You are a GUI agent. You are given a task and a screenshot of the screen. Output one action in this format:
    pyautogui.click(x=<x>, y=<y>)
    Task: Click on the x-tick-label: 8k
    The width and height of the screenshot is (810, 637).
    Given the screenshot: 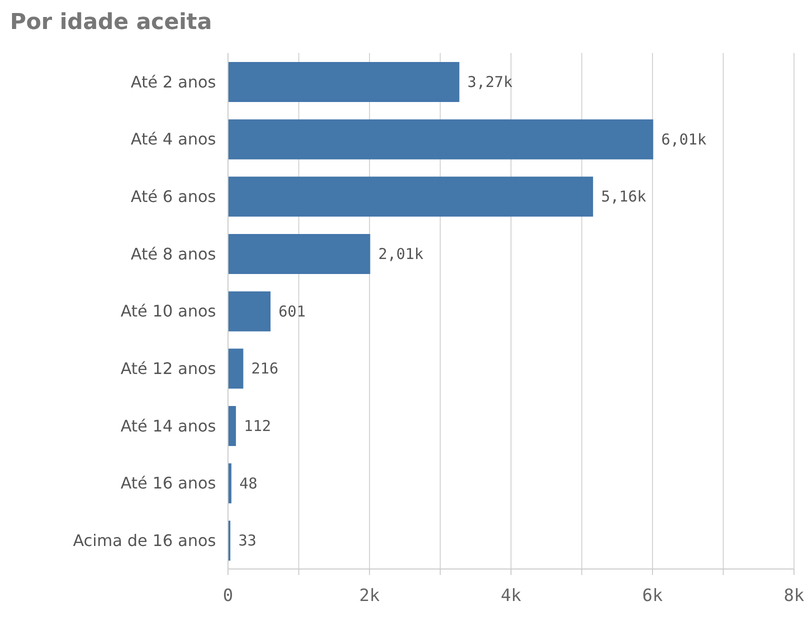 What is the action you would take?
    pyautogui.click(x=794, y=596)
    